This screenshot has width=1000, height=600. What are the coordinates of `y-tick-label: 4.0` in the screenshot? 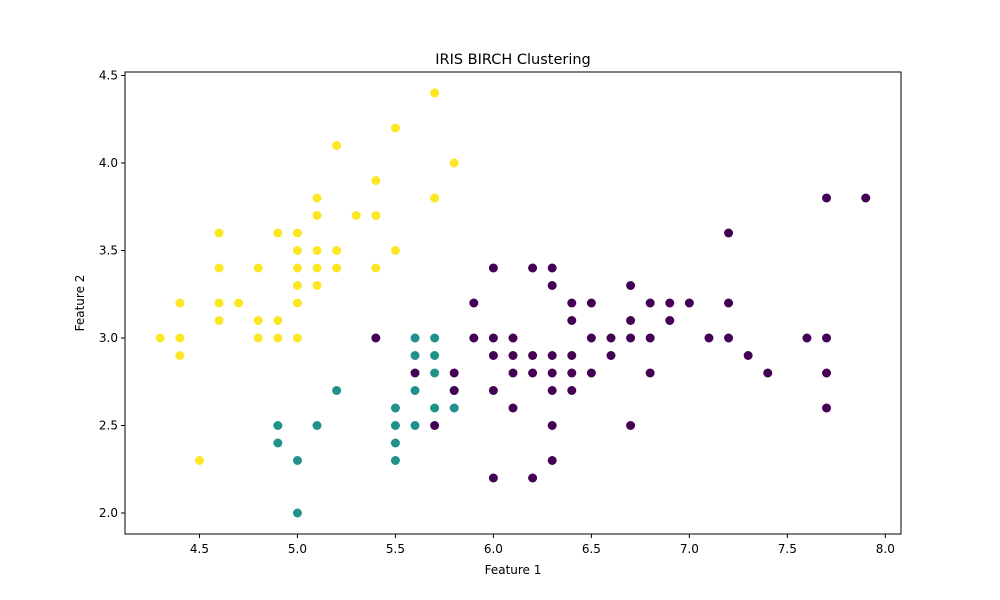 It's located at (108, 163).